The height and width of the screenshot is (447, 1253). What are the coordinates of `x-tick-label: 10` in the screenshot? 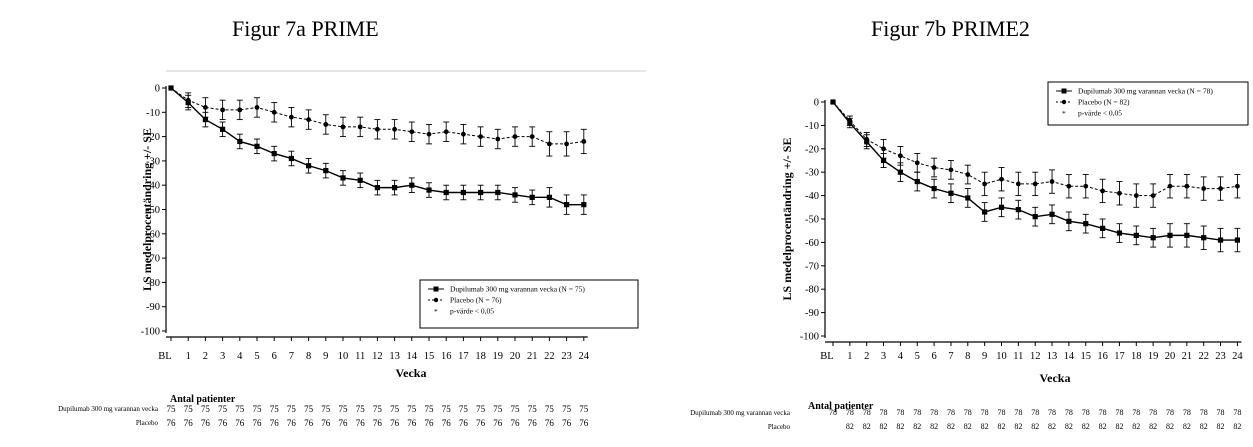 It's located at (1001, 356).